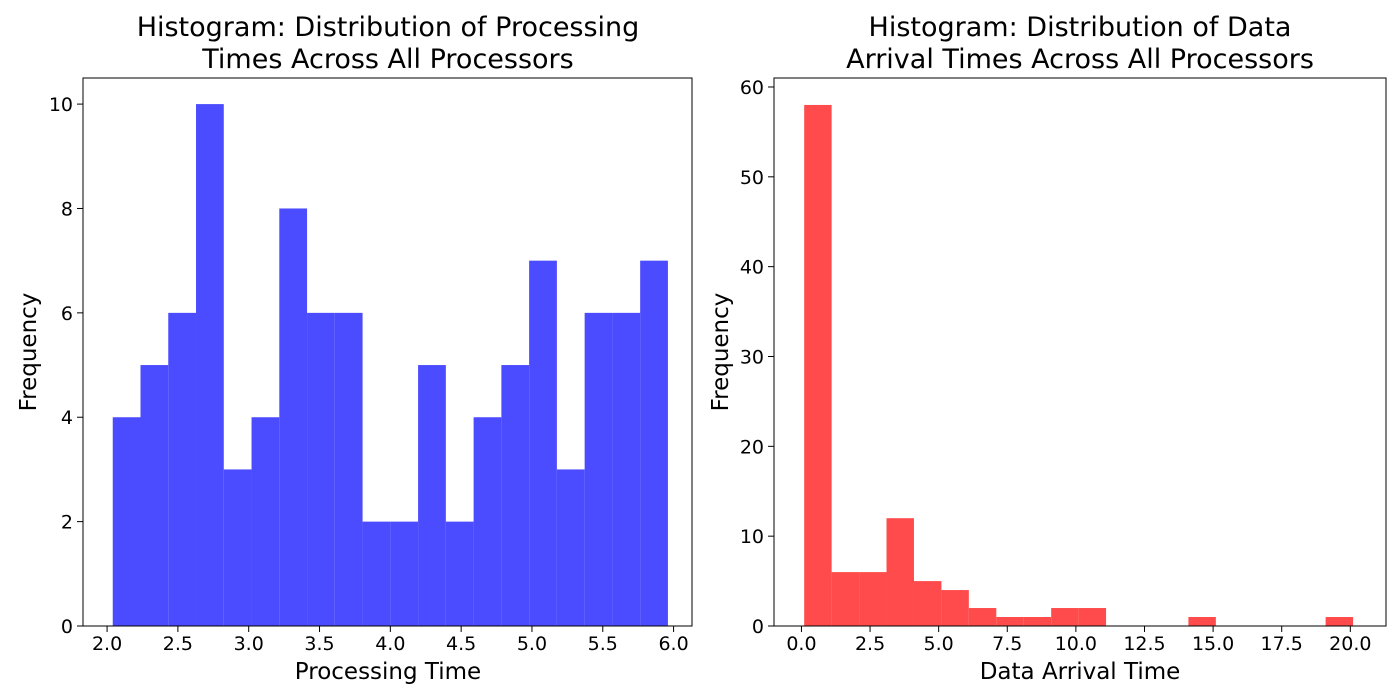  What do you see at coordinates (67, 314) in the screenshot?
I see `y-tick-label: 6` at bounding box center [67, 314].